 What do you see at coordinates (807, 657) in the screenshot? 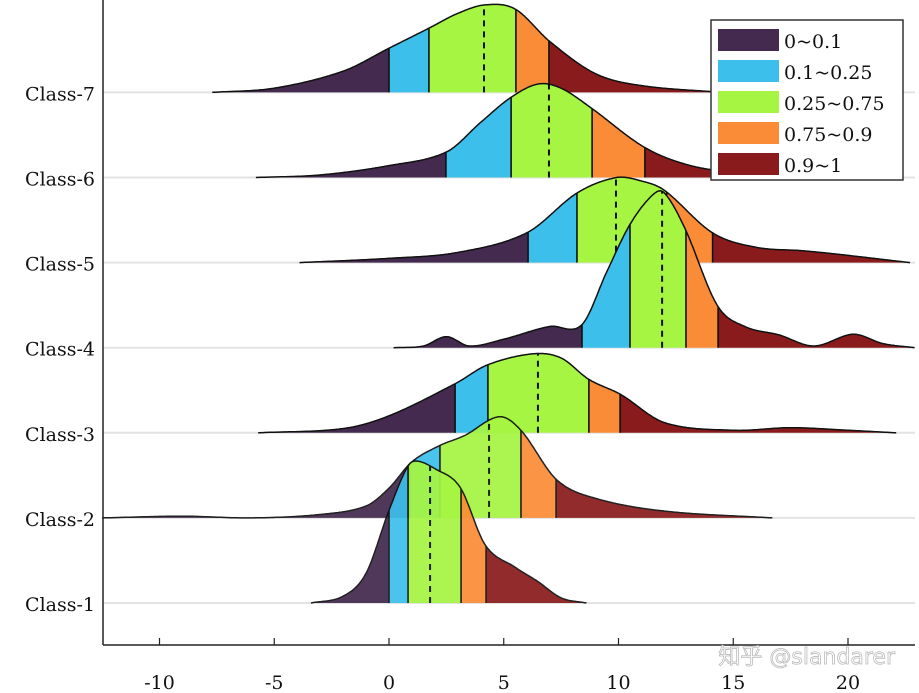
I see `watermark: 知乎 @slandarer` at bounding box center [807, 657].